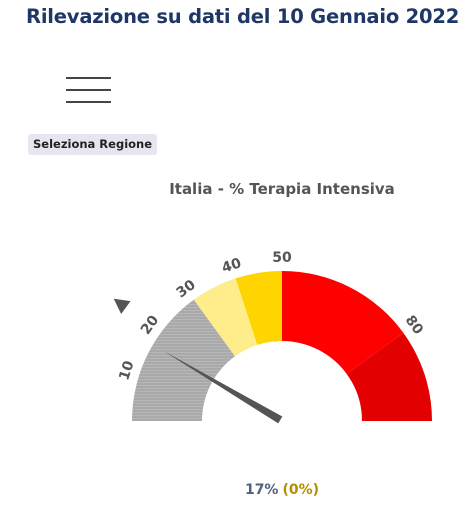 The width and height of the screenshot is (474, 514). What do you see at coordinates (300, 490) in the screenshot?
I see `gauge-change: (0%)` at bounding box center [300, 490].